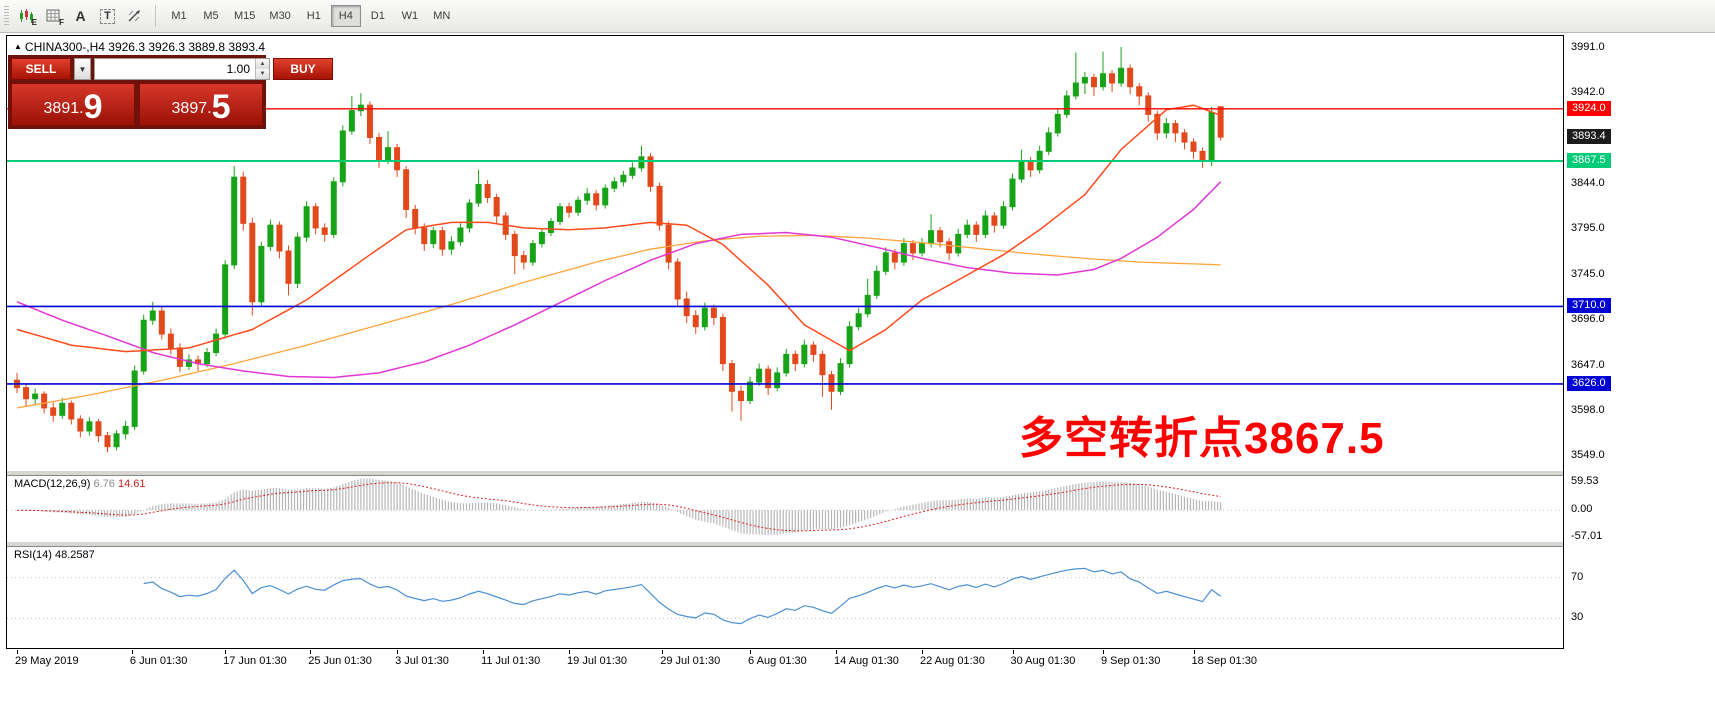 The image size is (1715, 727). What do you see at coordinates (1588, 364) in the screenshot?
I see `price-tick: 3647.0` at bounding box center [1588, 364].